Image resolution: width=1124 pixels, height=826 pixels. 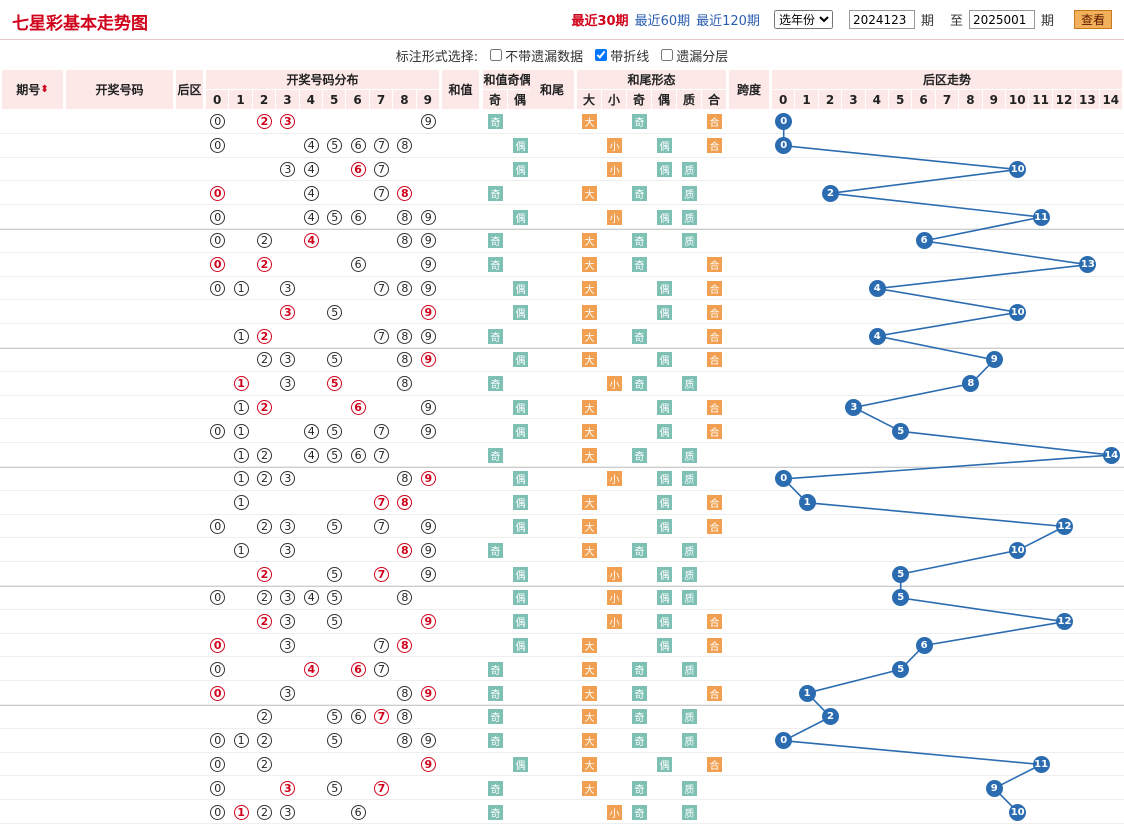 What do you see at coordinates (520, 431) in the screenshot?
I see `sum-odd-cell: 偶` at bounding box center [520, 431].